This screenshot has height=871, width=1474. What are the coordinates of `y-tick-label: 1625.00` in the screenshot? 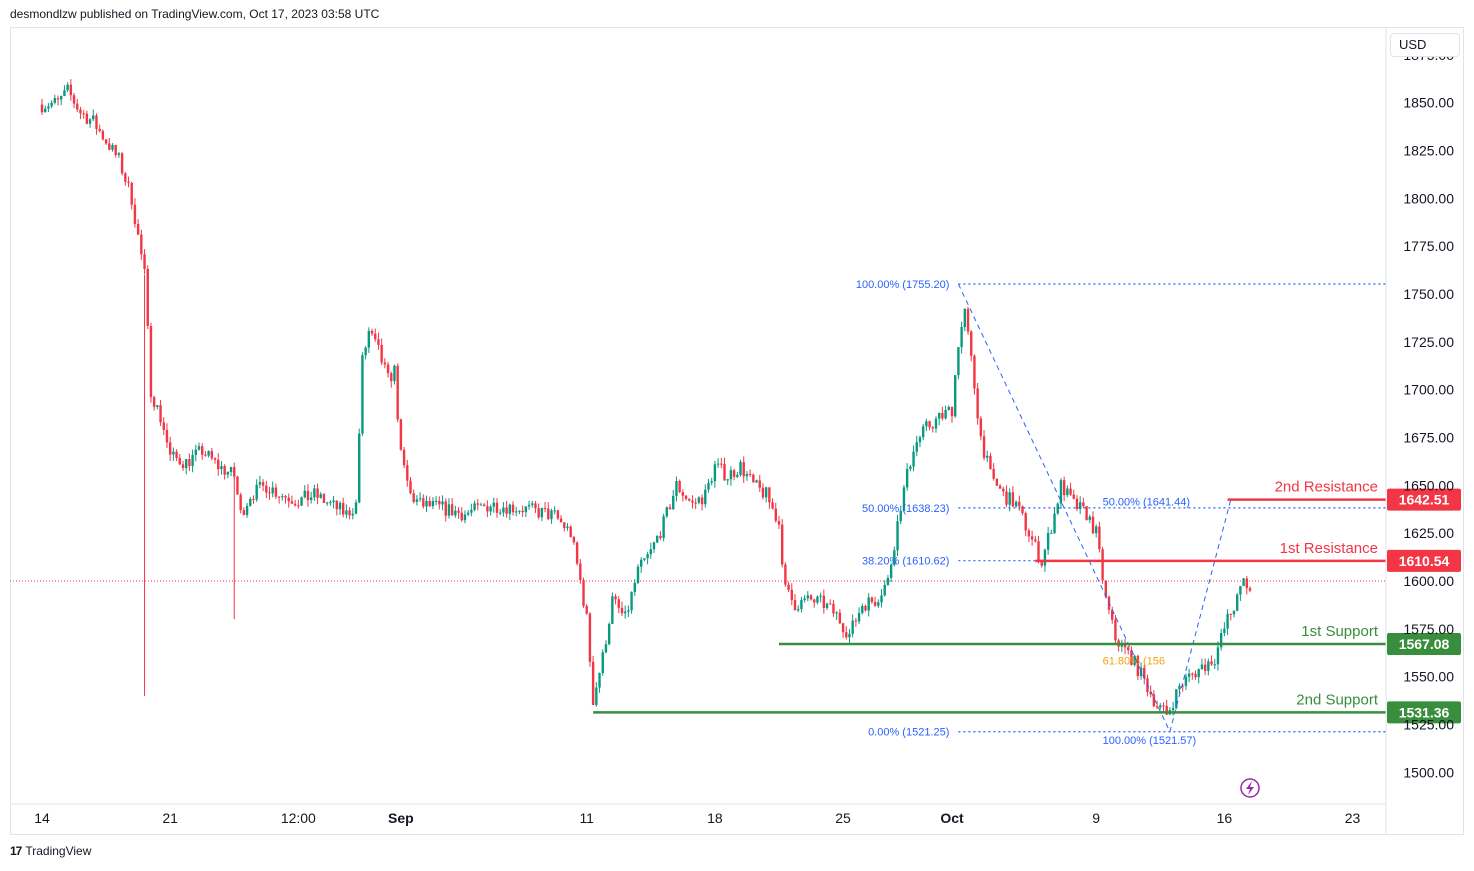 It's located at (1428, 533).